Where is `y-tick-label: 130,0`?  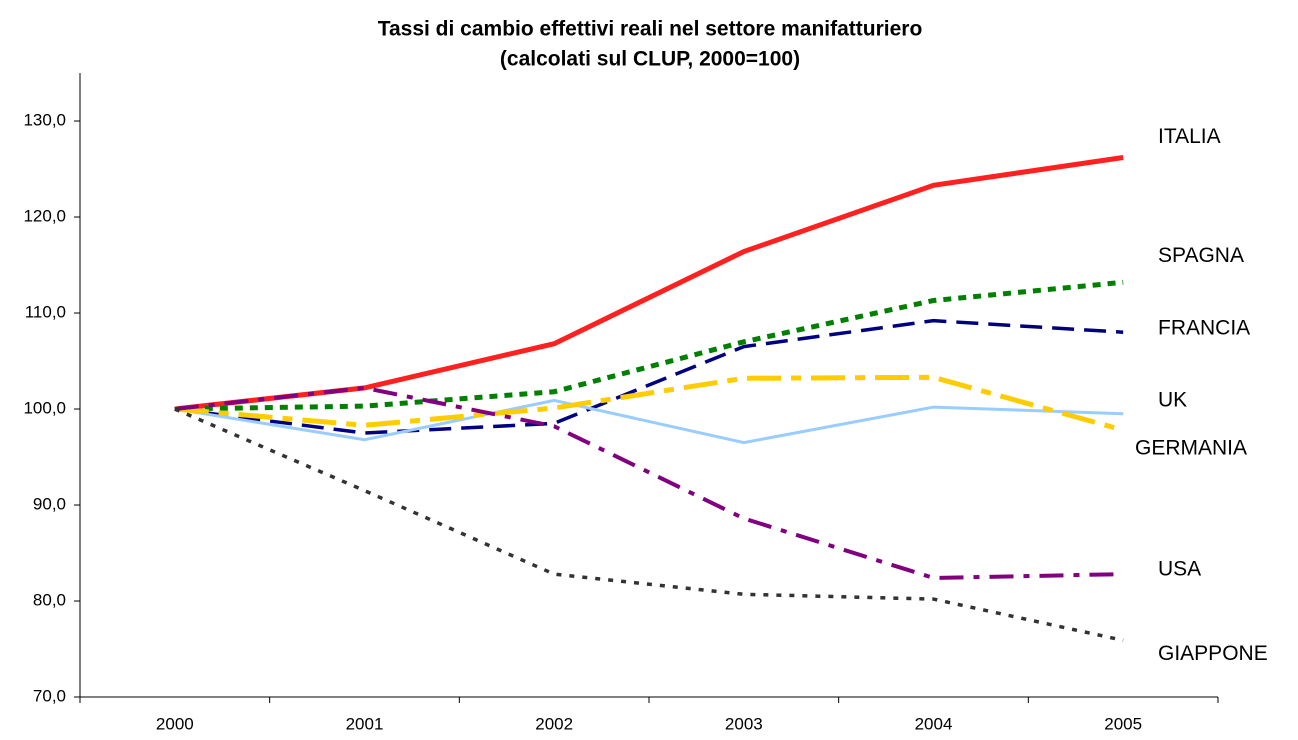 y-tick-label: 130,0 is located at coordinates (44, 119).